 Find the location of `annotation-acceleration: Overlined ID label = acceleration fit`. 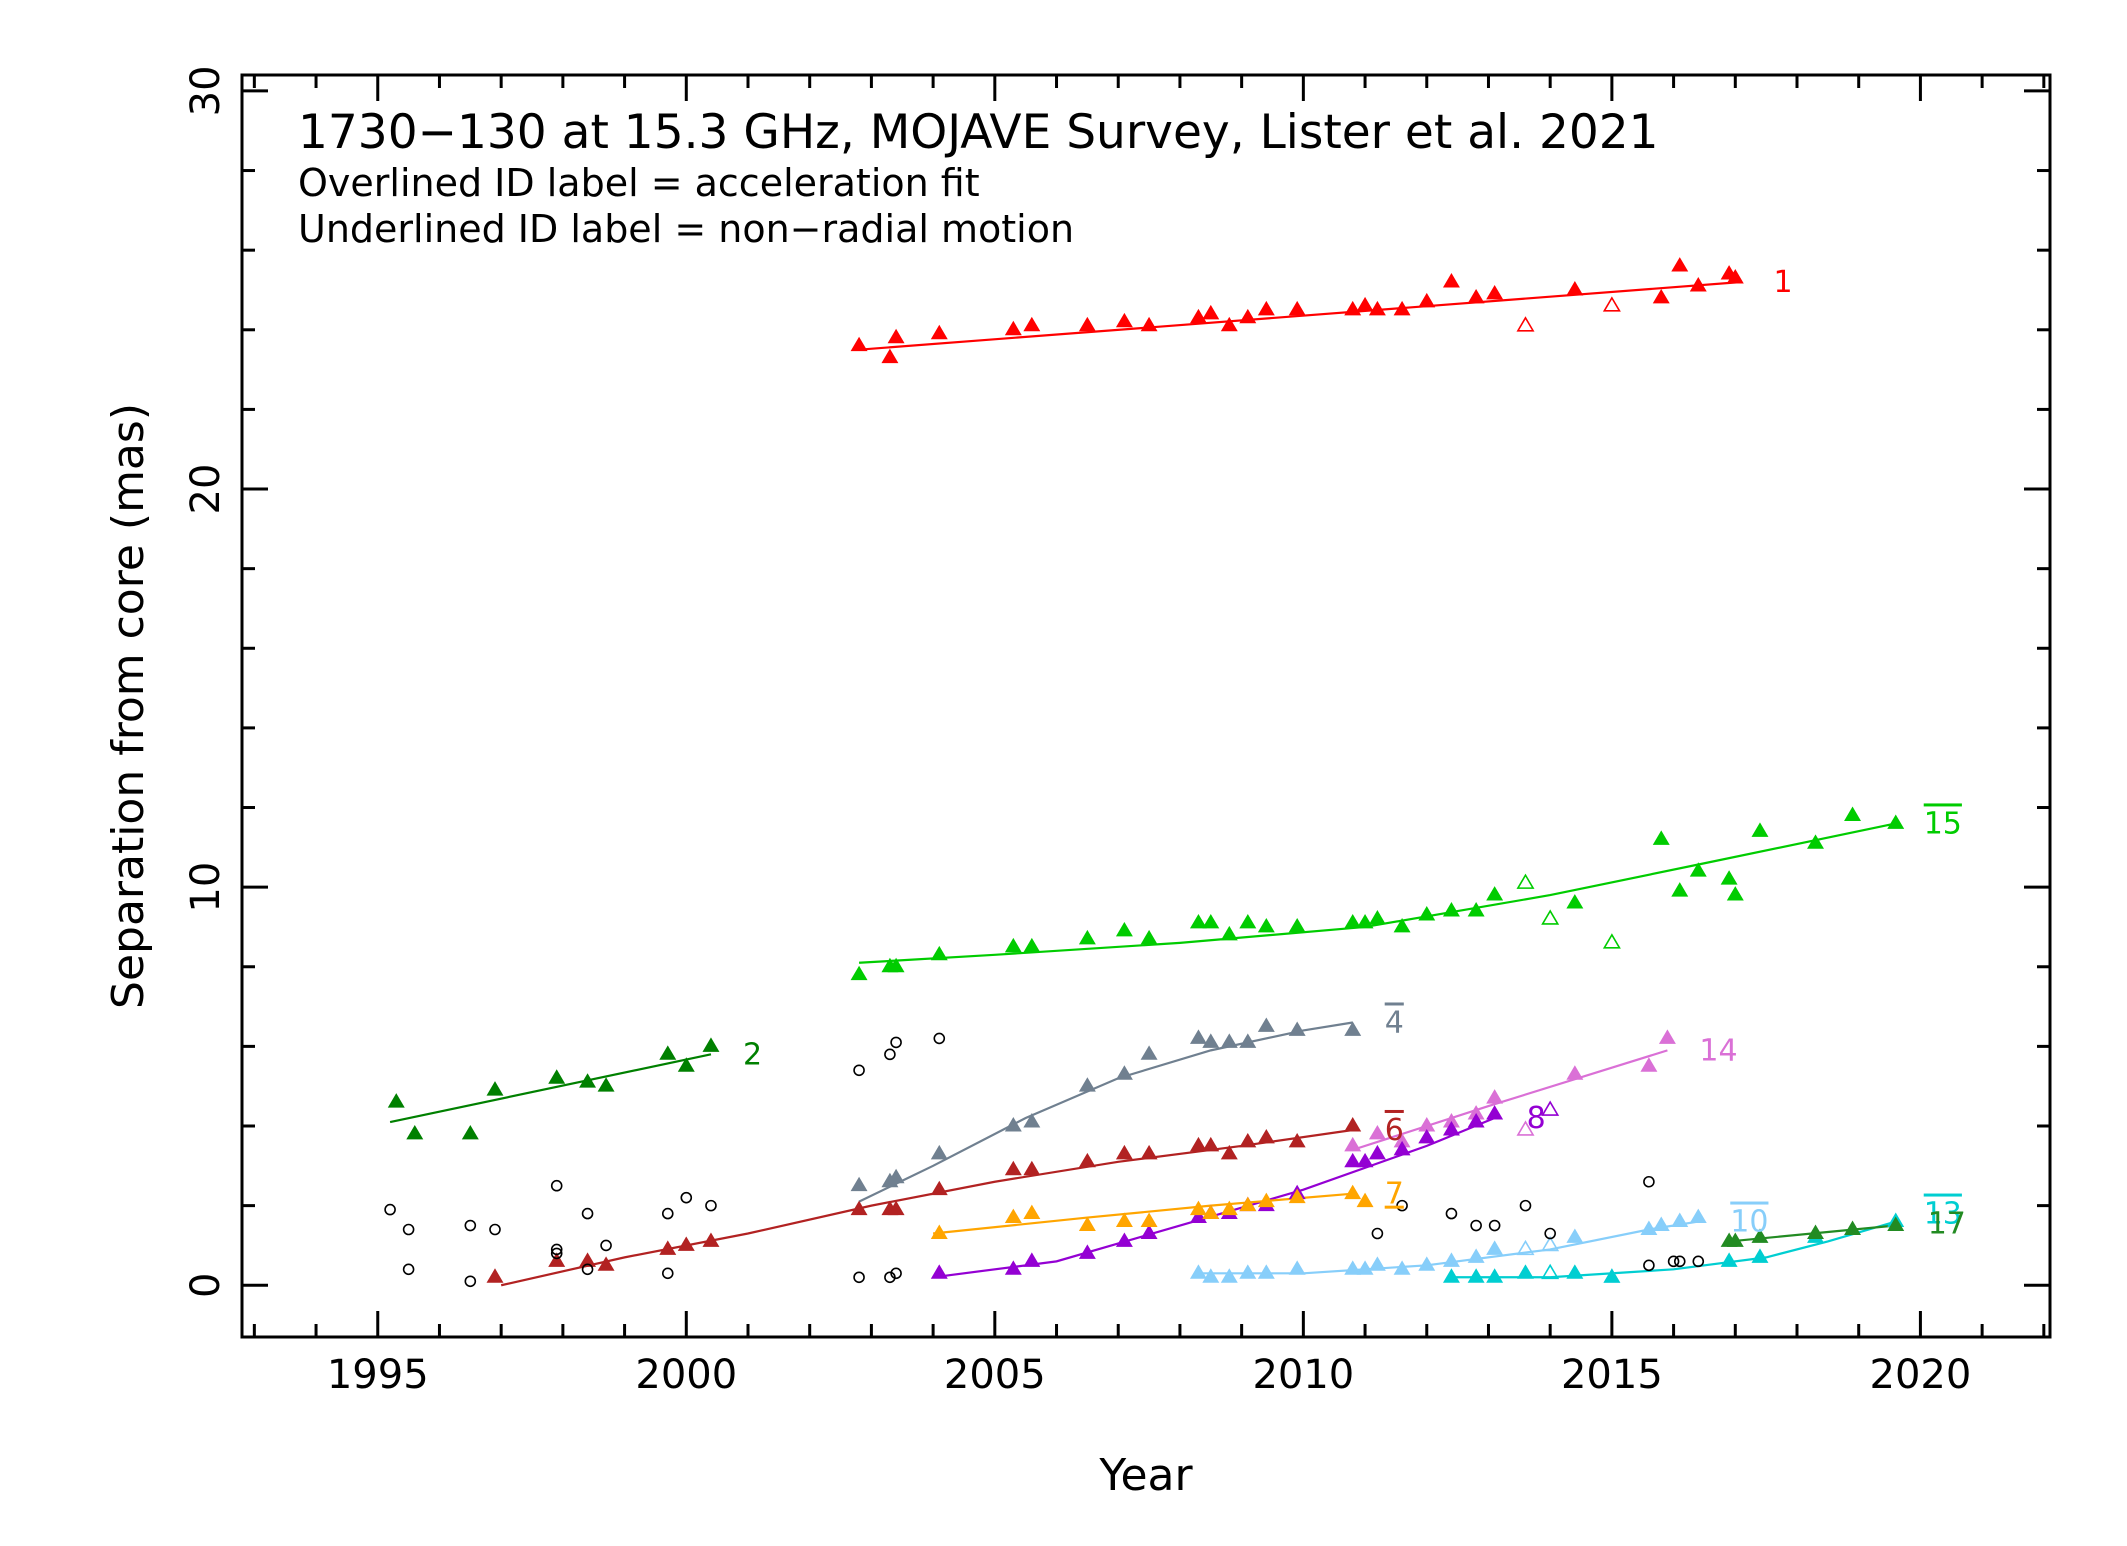

annotation-acceleration: Overlined ID label = acceleration fit is located at coordinates (639, 183).